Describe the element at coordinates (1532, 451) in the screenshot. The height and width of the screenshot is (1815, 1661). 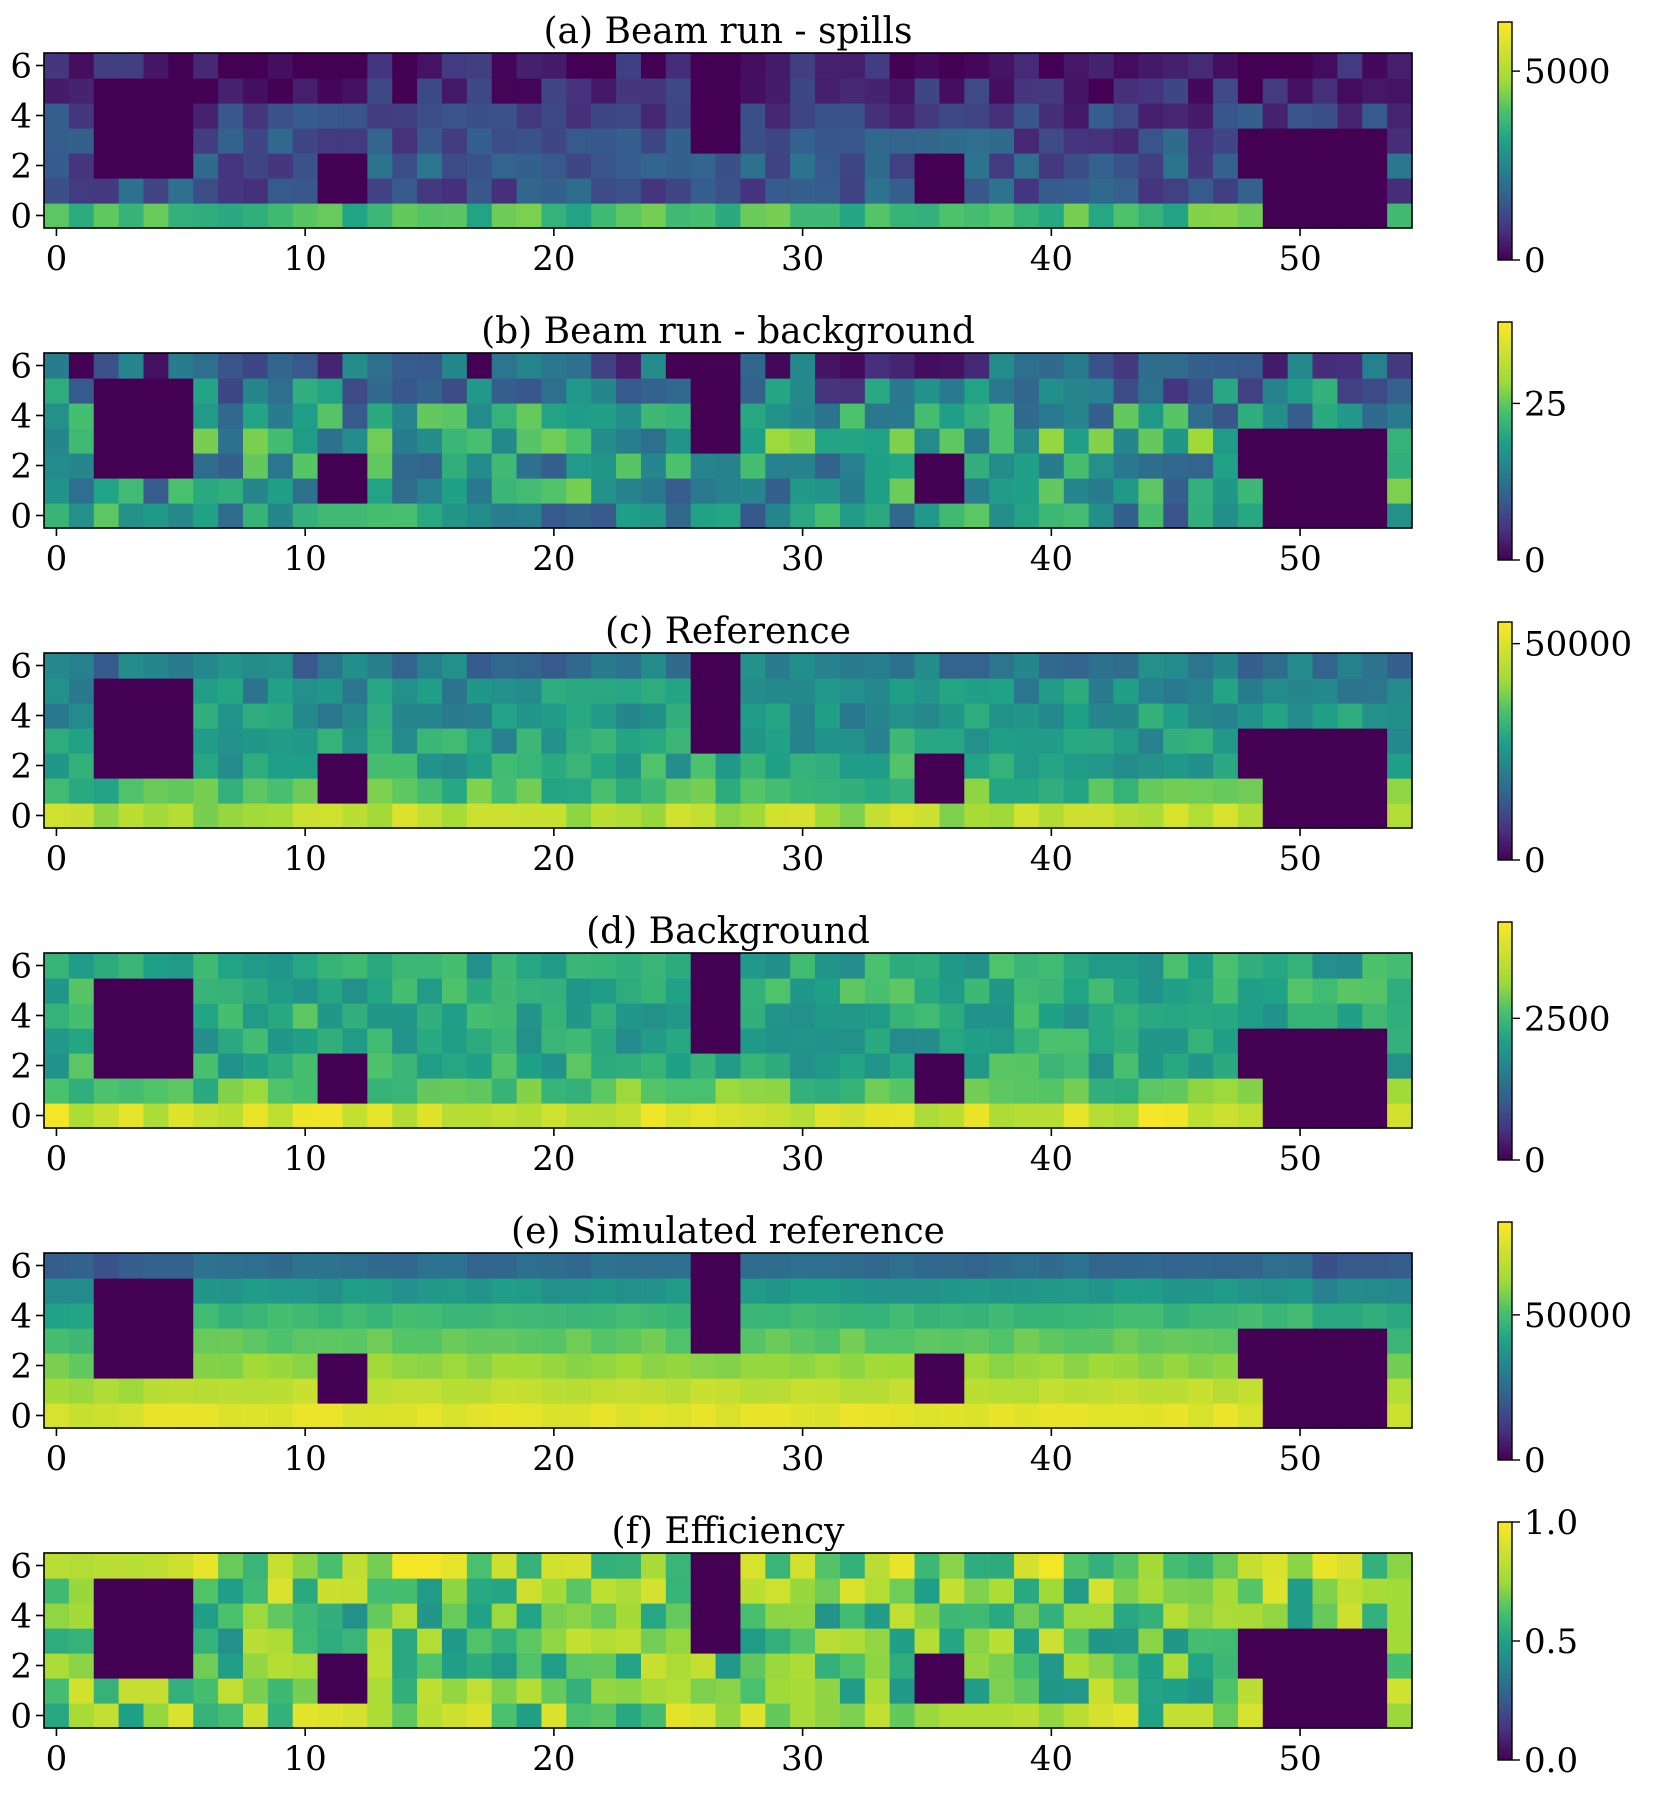
I see `colorbar-b: 025` at that location.